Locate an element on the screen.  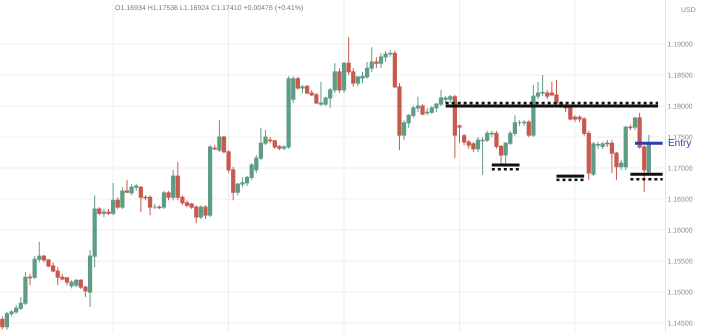
series-label: Entry is located at coordinates (680, 143).